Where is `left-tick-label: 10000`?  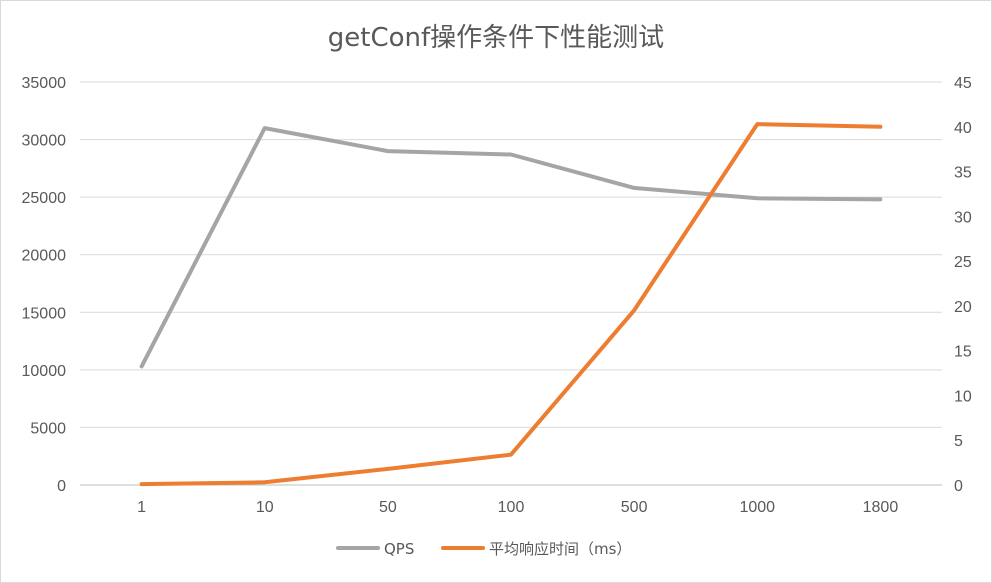
left-tick-label: 10000 is located at coordinates (44, 371).